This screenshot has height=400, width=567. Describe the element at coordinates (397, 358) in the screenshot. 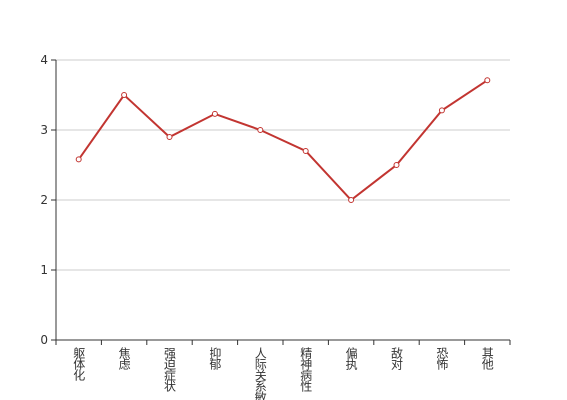

I see `x-tick-label: 敌对` at that location.